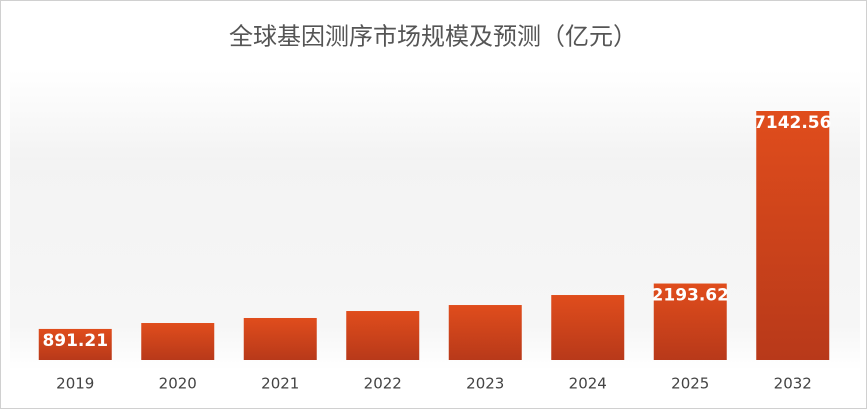  Describe the element at coordinates (75, 341) in the screenshot. I see `value-label: 891.21` at that location.